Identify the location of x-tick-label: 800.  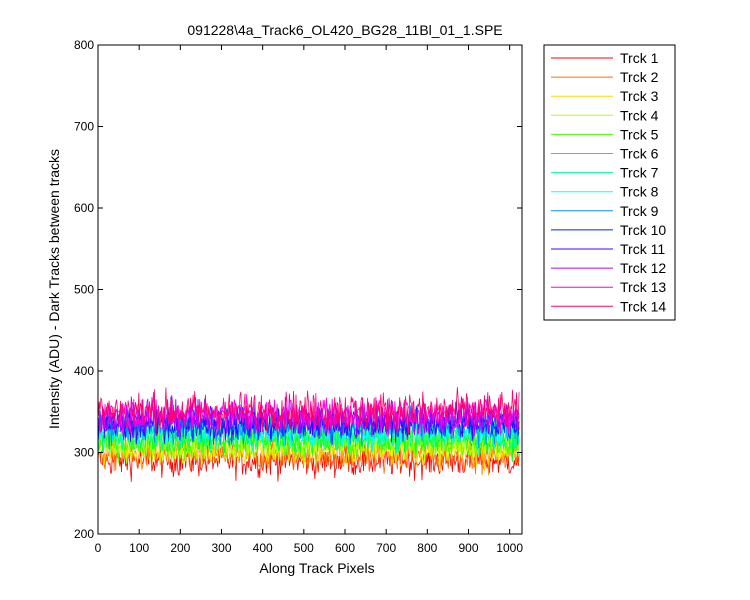
(427, 548).